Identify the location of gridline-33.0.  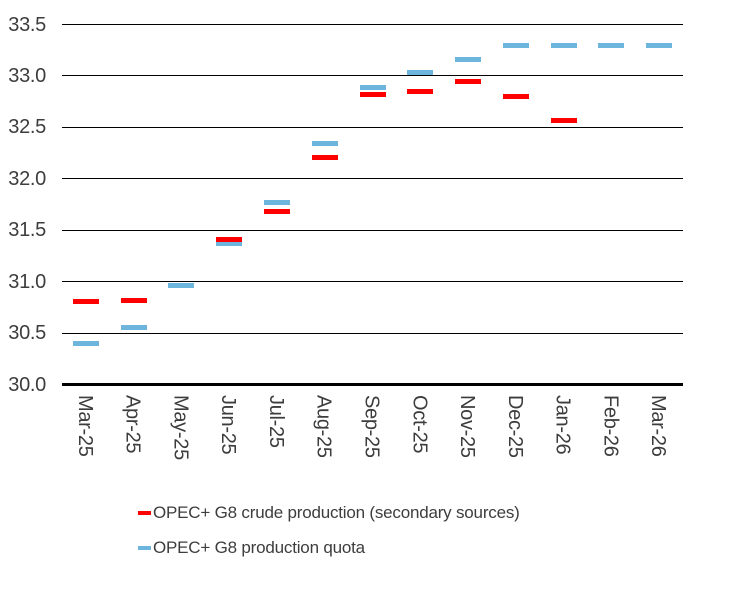
(372, 76).